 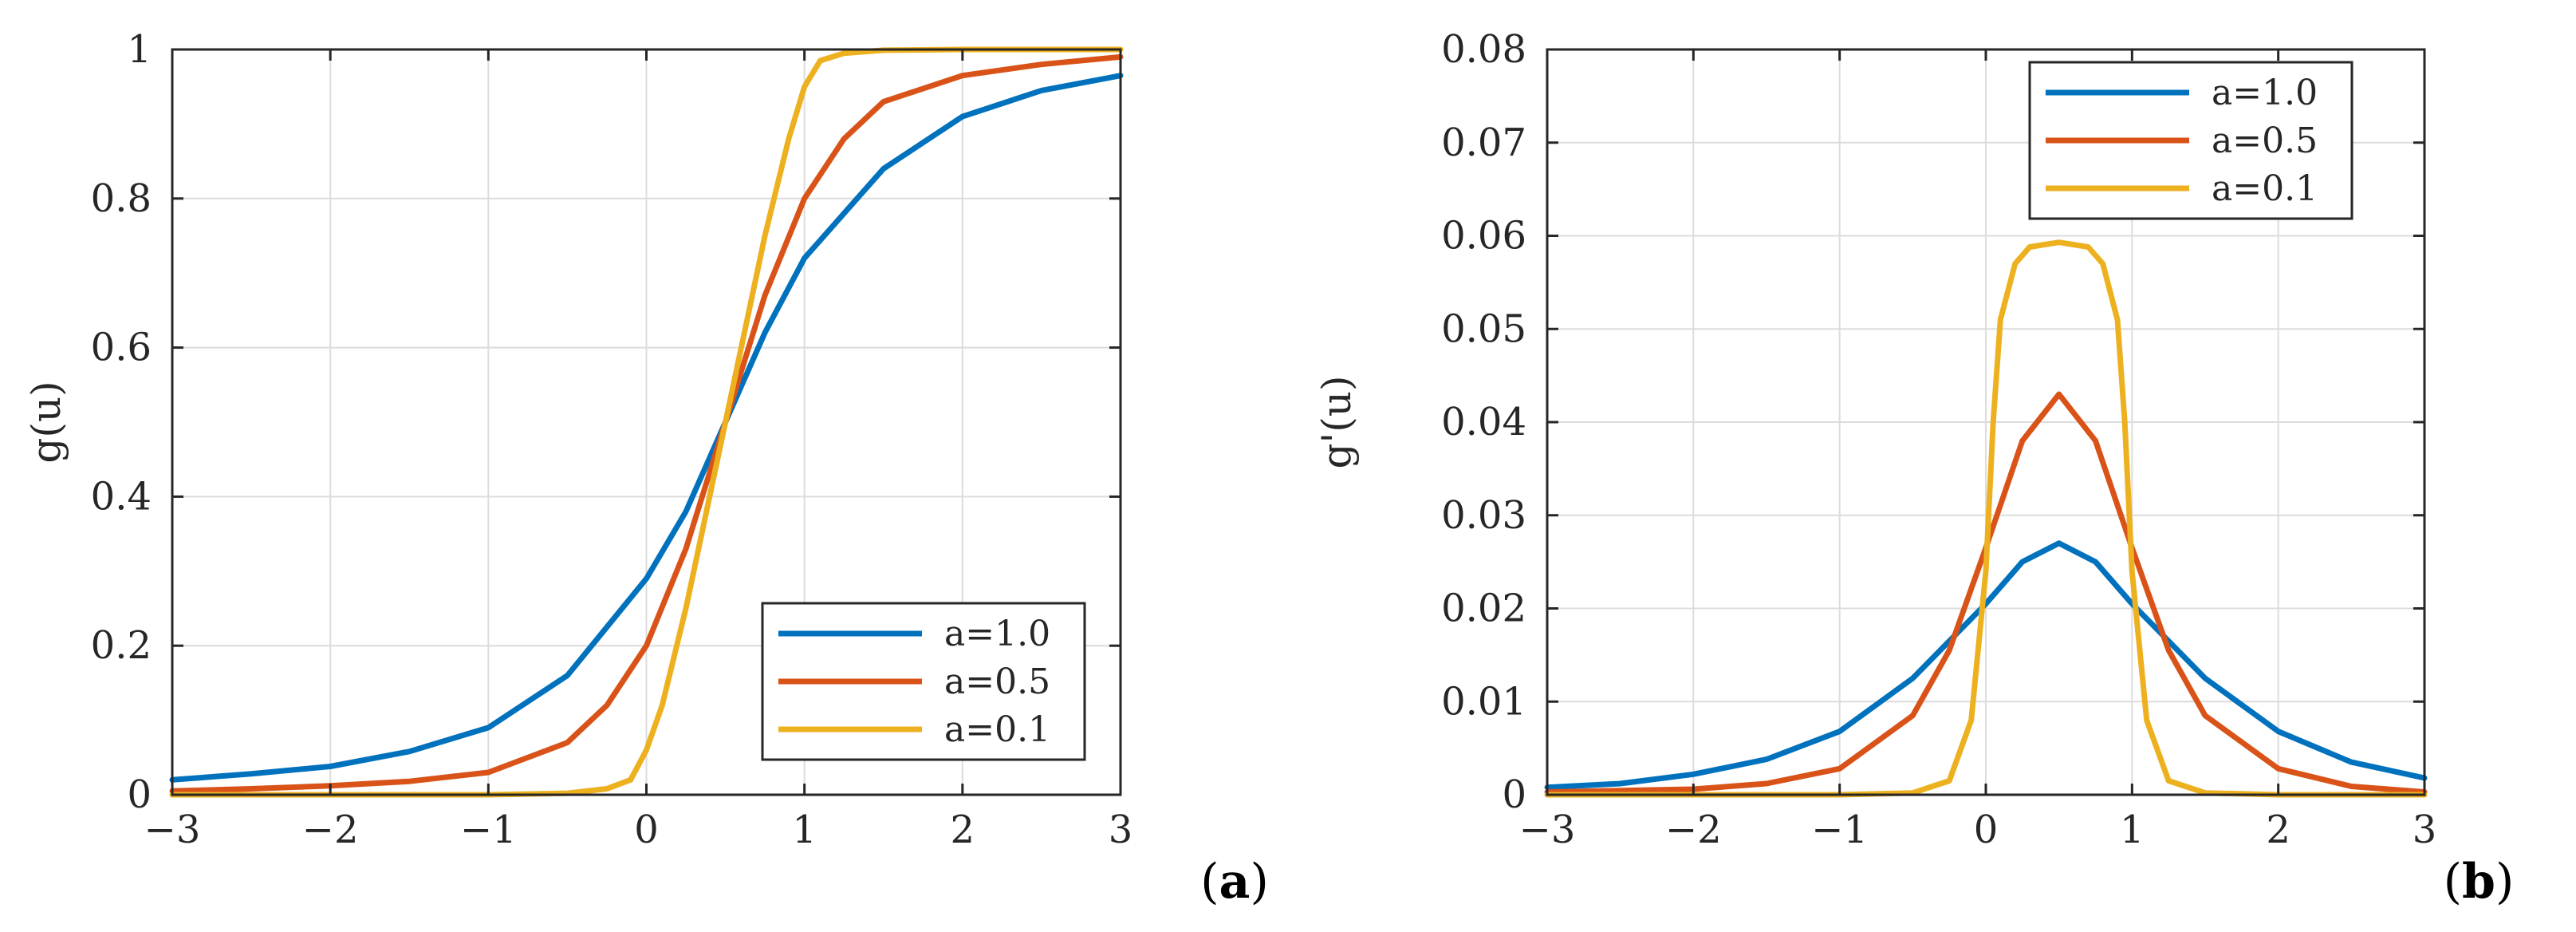 I want to click on y-tick-label: 0.8, so click(x=121, y=198).